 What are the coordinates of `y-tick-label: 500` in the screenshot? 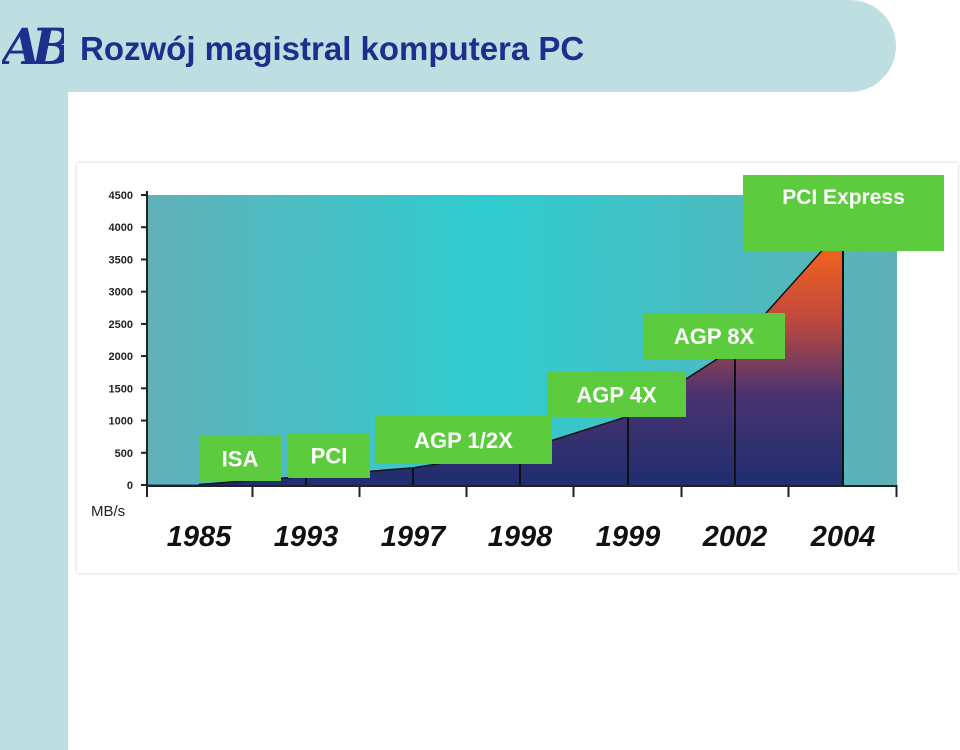 It's located at (124, 454).